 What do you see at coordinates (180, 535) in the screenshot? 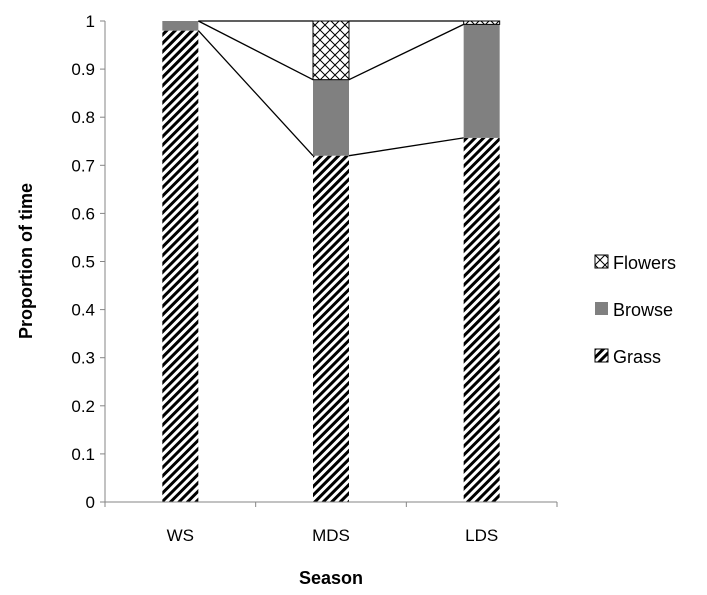
I see `x-tick-label-ws: WS` at bounding box center [180, 535].